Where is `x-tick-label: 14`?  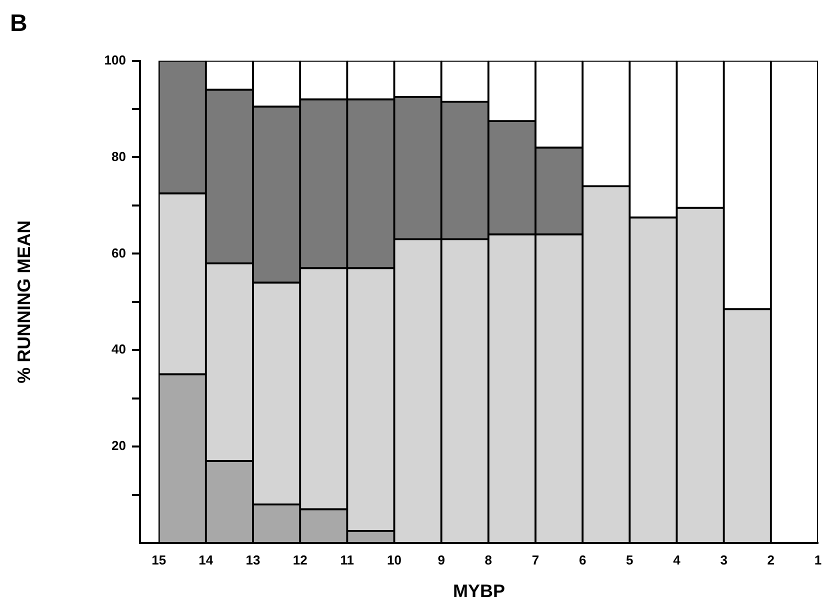 x-tick-label: 14 is located at coordinates (206, 560).